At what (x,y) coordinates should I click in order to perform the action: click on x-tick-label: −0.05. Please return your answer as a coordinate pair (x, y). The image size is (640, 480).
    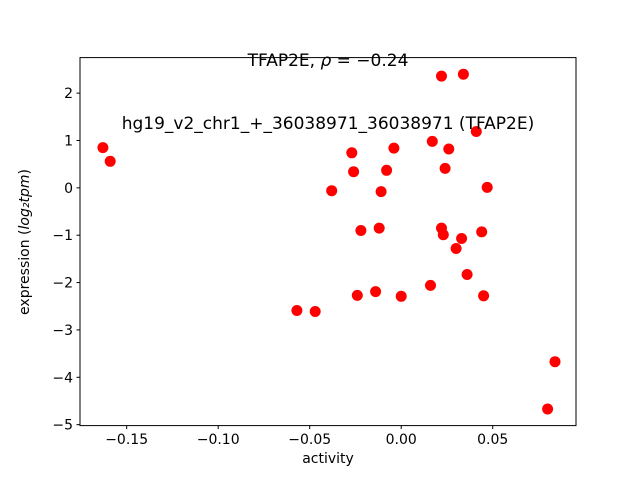
    Looking at the image, I should click on (309, 440).